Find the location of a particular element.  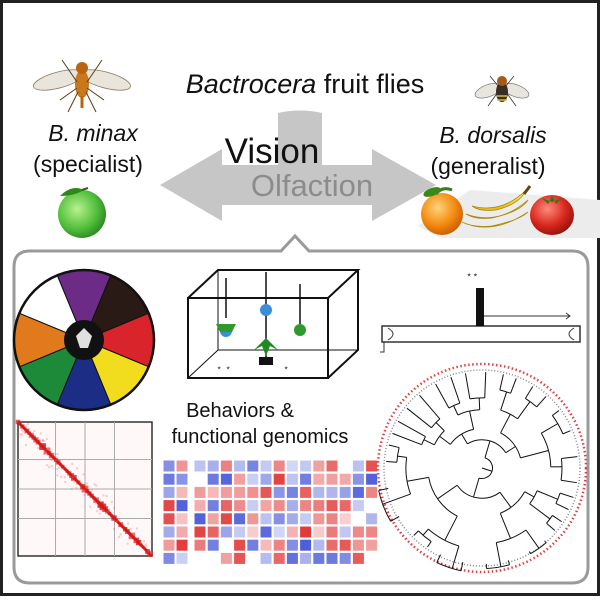

panel-caption-line2: functional genomics is located at coordinates (260, 437).